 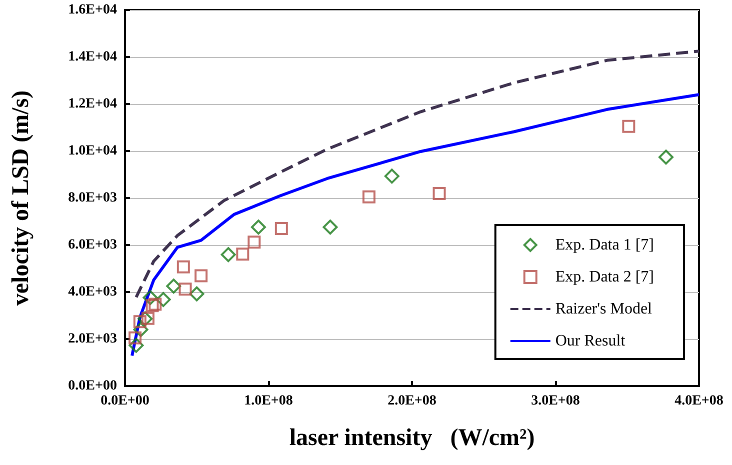 I want to click on y-tick-label: 0.0E+00, so click(x=92, y=386).